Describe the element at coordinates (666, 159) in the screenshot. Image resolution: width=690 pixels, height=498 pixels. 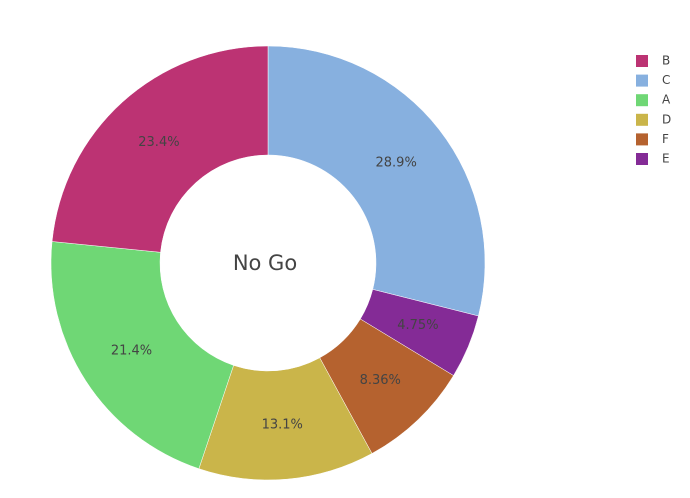
I see `legend-label: E` at that location.